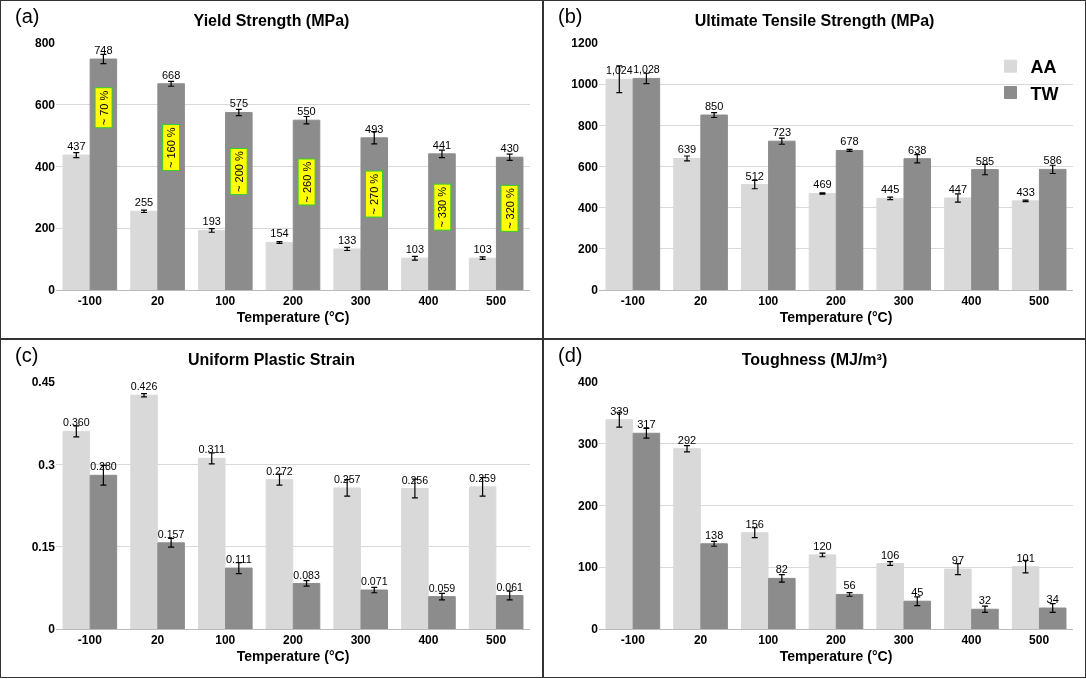  I want to click on data-label: 34, so click(1052, 599).